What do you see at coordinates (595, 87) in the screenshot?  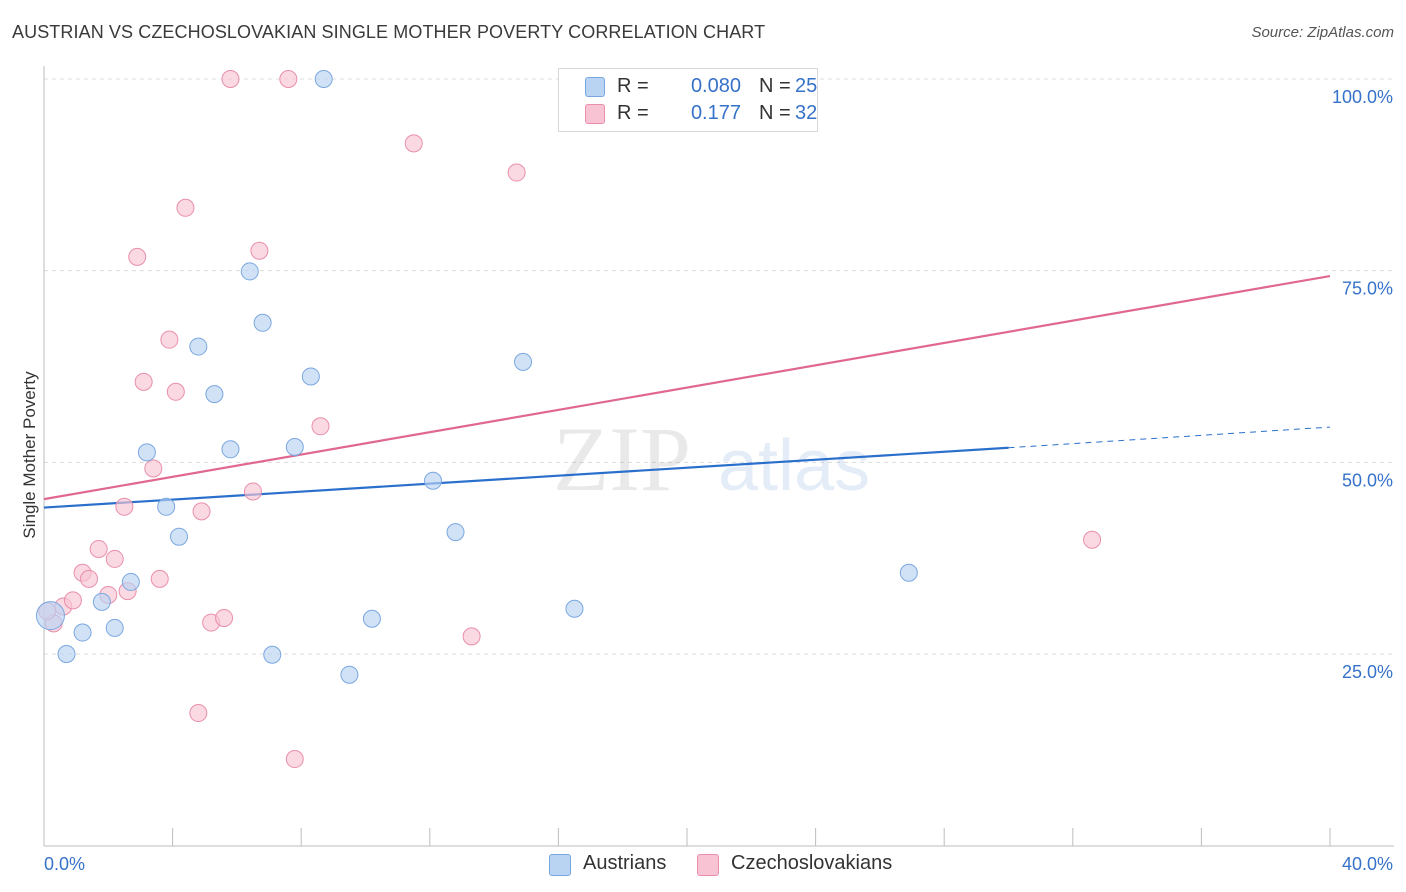 I see `austrians-swatch` at bounding box center [595, 87].